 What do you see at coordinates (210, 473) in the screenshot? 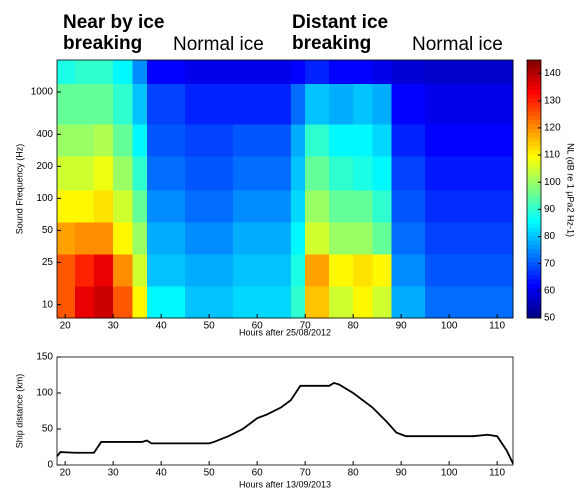
I see `x-tick-label: 50` at bounding box center [210, 473].